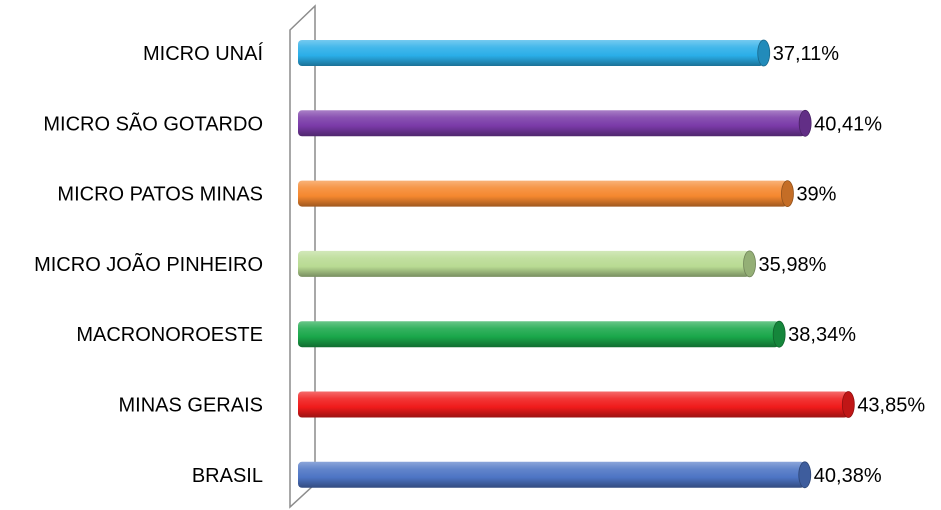 This screenshot has height=510, width=941. Describe the element at coordinates (848, 476) in the screenshot. I see `value-label: 40,38%` at that location.